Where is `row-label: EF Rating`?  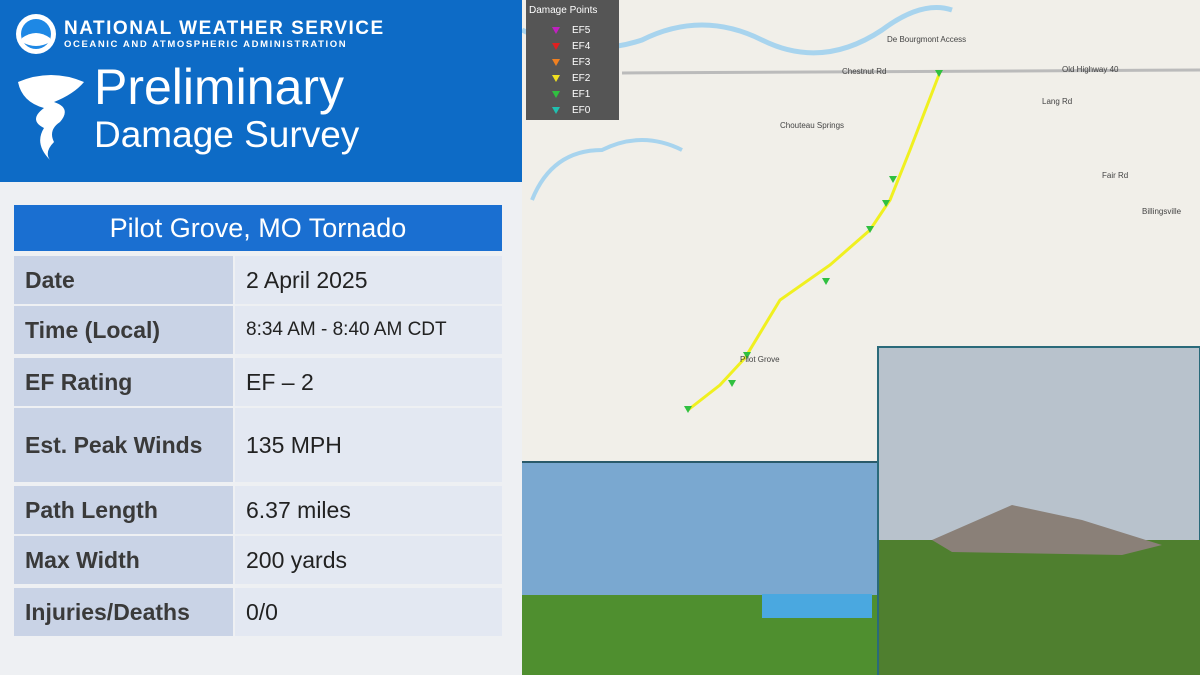 row-label: EF Rating is located at coordinates (123, 382).